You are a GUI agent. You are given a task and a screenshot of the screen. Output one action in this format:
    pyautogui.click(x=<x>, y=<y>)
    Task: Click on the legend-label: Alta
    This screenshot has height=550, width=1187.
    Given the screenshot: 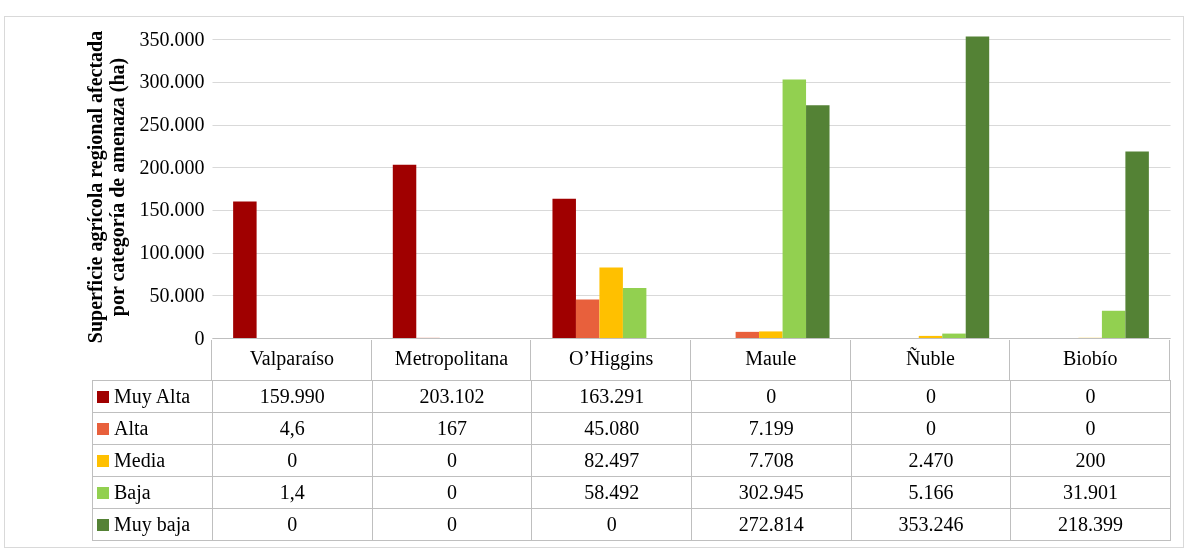 What is the action you would take?
    pyautogui.click(x=152, y=428)
    